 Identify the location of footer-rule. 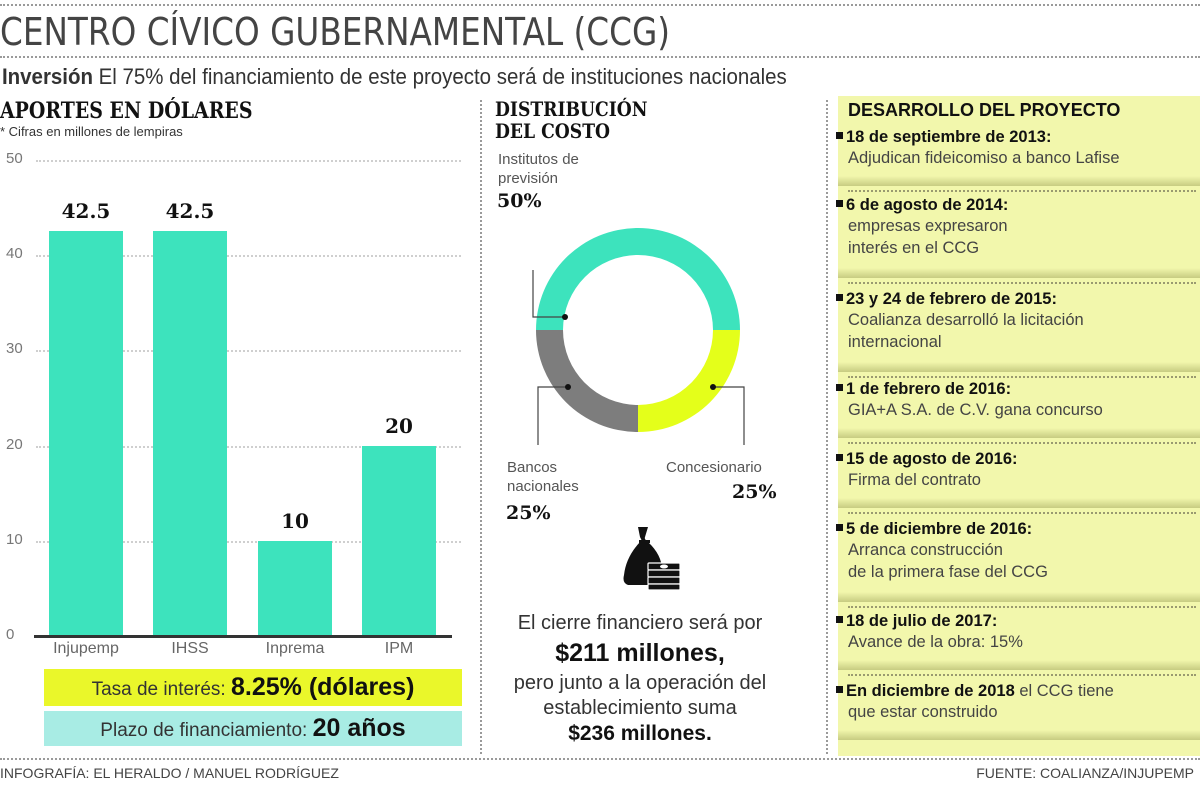
(600, 759).